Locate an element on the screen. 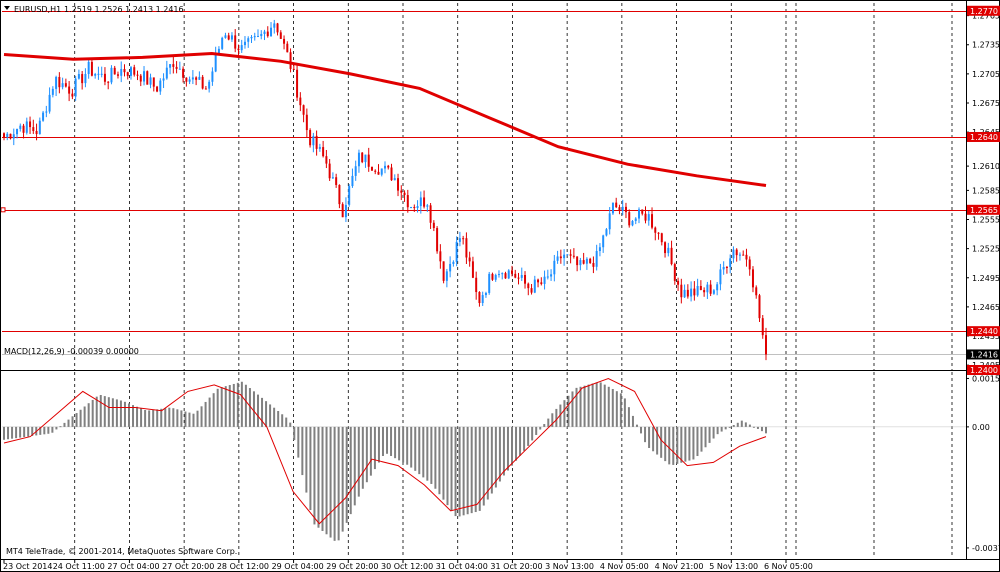 The height and width of the screenshot is (572, 1000). symbol-label: EURUSD,H1 is located at coordinates (37, 9).